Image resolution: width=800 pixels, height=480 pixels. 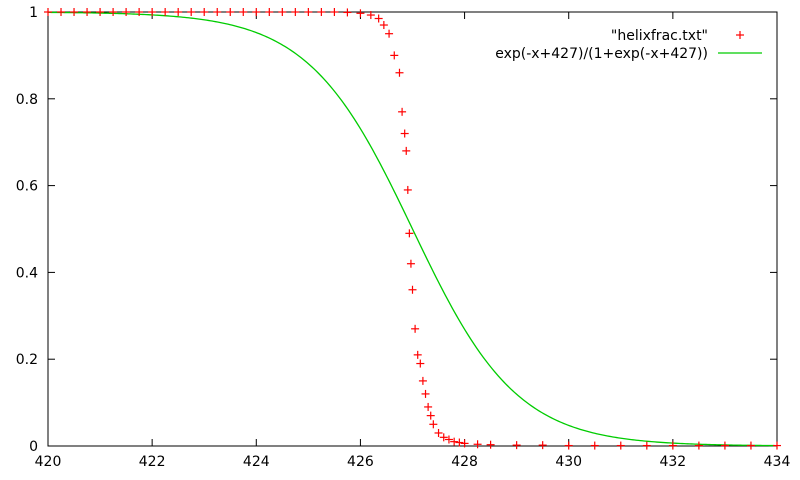 I want to click on y-tick-label: 1, so click(x=33, y=13).